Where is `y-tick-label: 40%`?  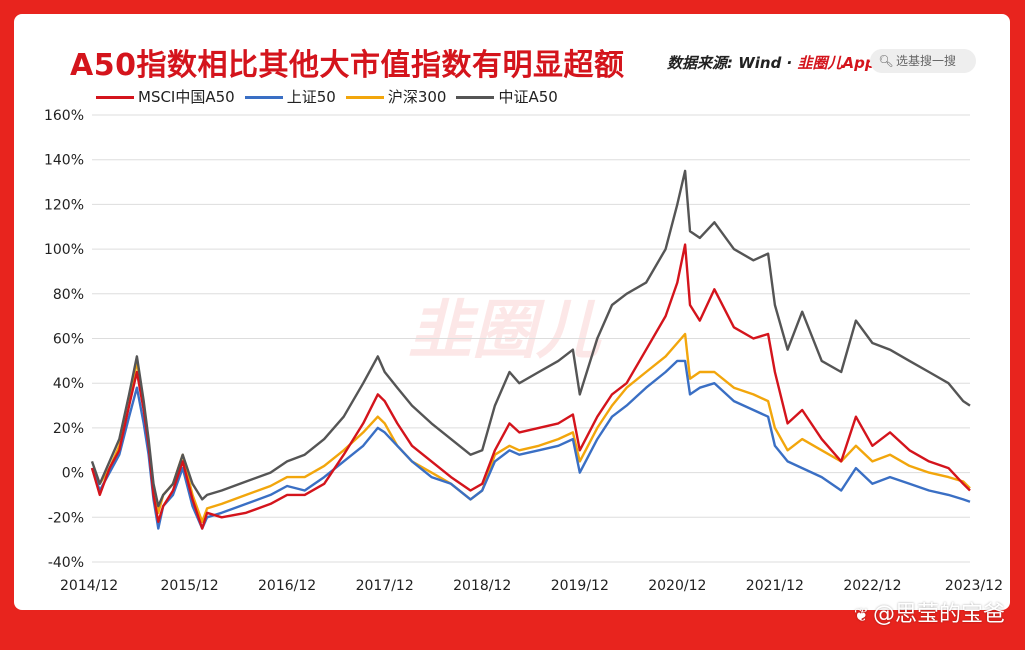 y-tick-label: 40% is located at coordinates (68, 384).